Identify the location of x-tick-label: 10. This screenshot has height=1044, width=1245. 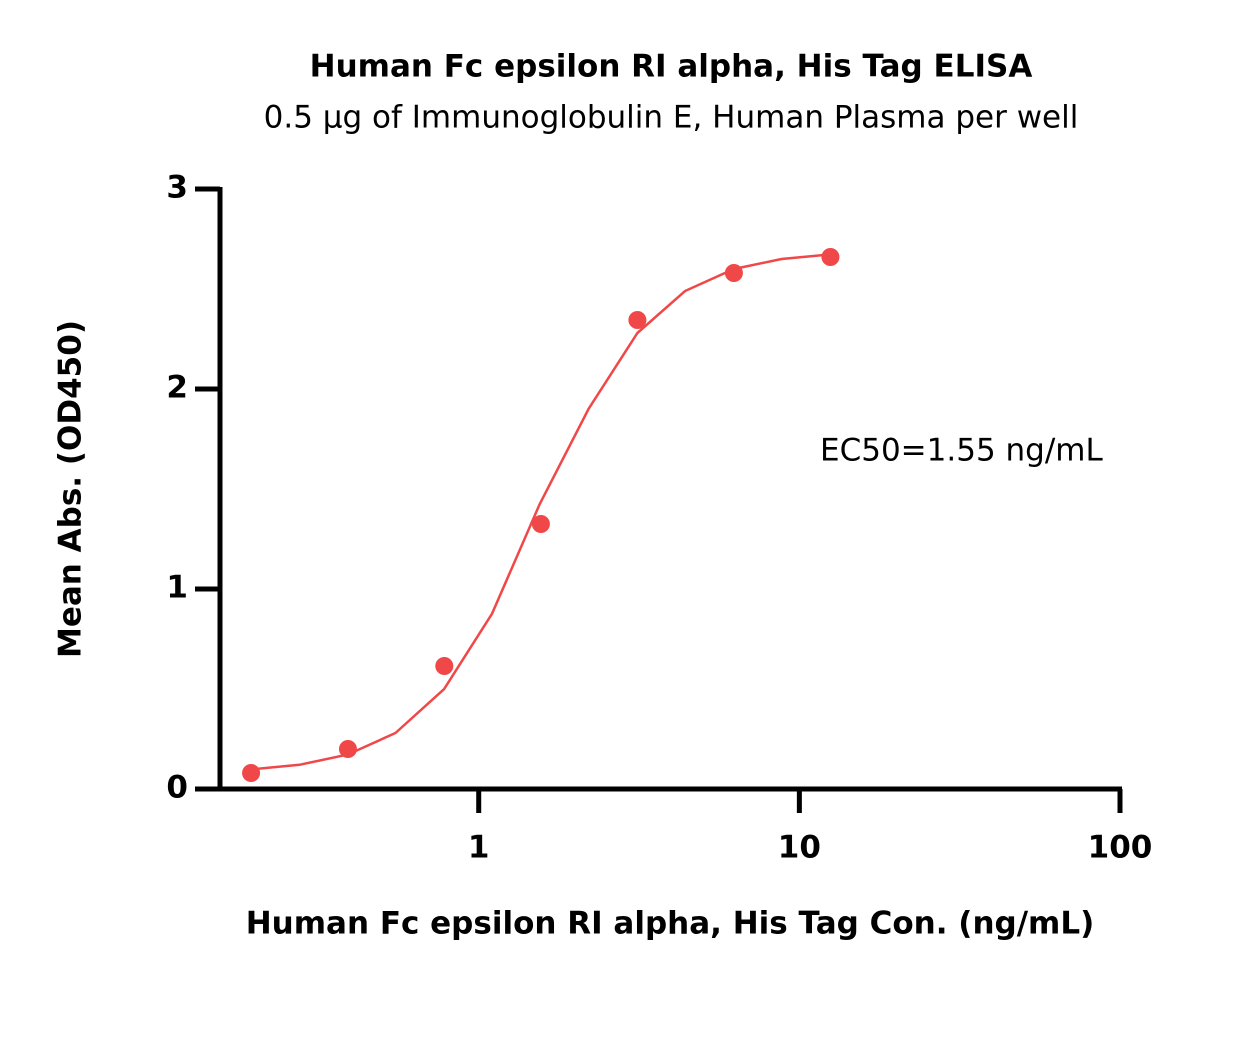
(799, 848).